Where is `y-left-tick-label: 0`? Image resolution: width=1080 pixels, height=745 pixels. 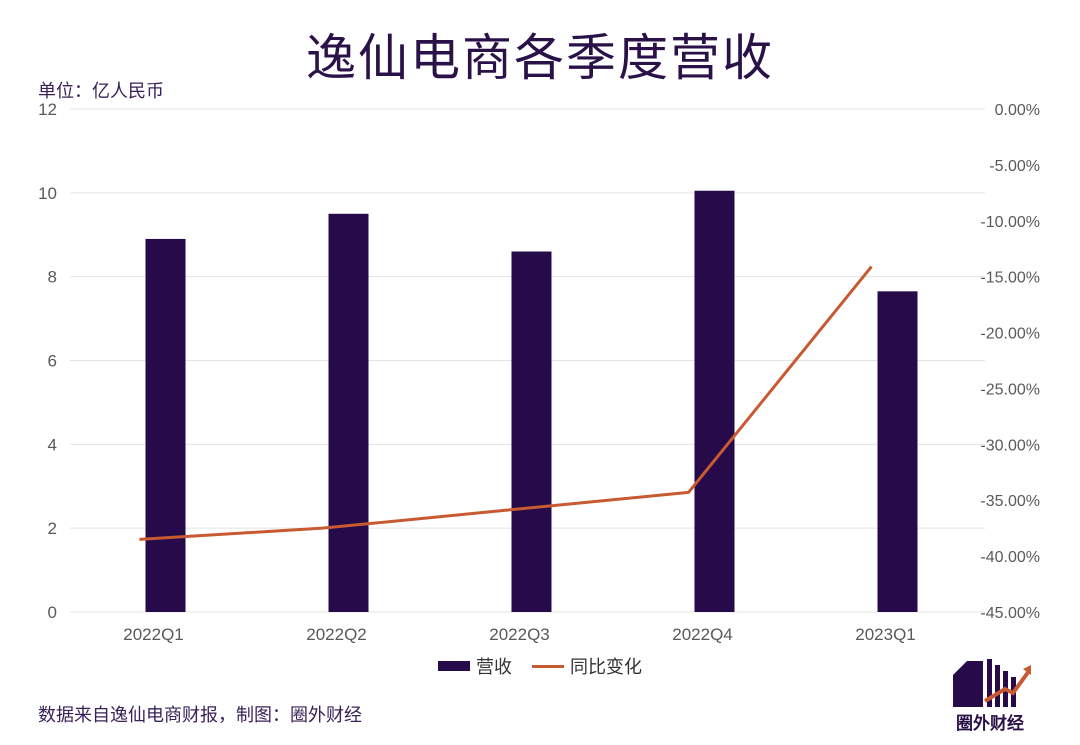 y-left-tick-label: 0 is located at coordinates (52, 612).